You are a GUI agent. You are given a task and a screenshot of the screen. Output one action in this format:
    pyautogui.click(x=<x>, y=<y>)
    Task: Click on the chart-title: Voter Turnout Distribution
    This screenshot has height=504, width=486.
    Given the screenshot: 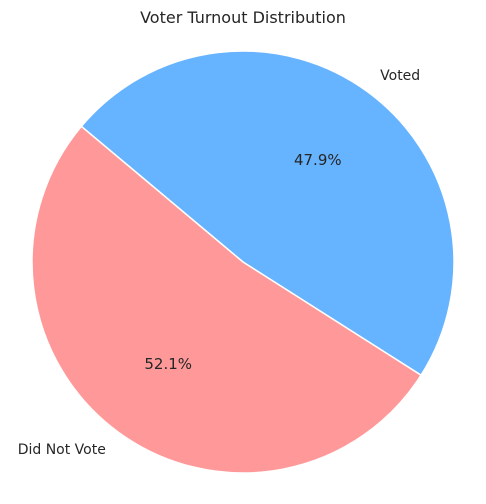 What is the action you would take?
    pyautogui.click(x=243, y=17)
    